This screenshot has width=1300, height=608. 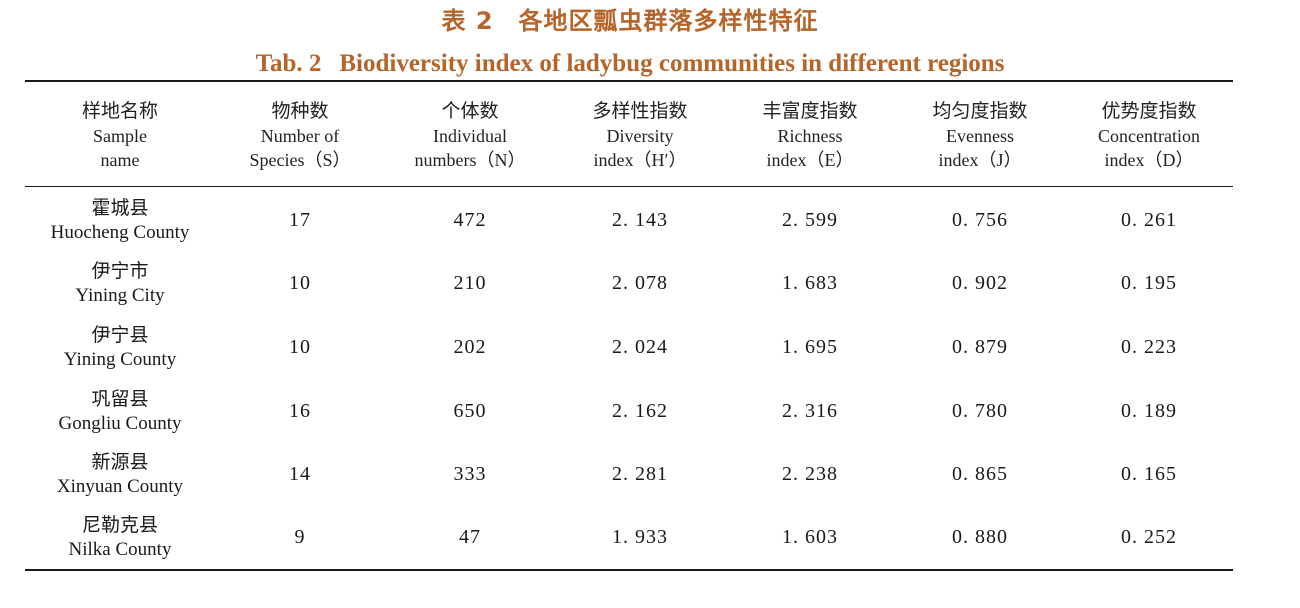 What do you see at coordinates (120, 220) in the screenshot?
I see `site-cell: 霍城县 Huocheng County` at bounding box center [120, 220].